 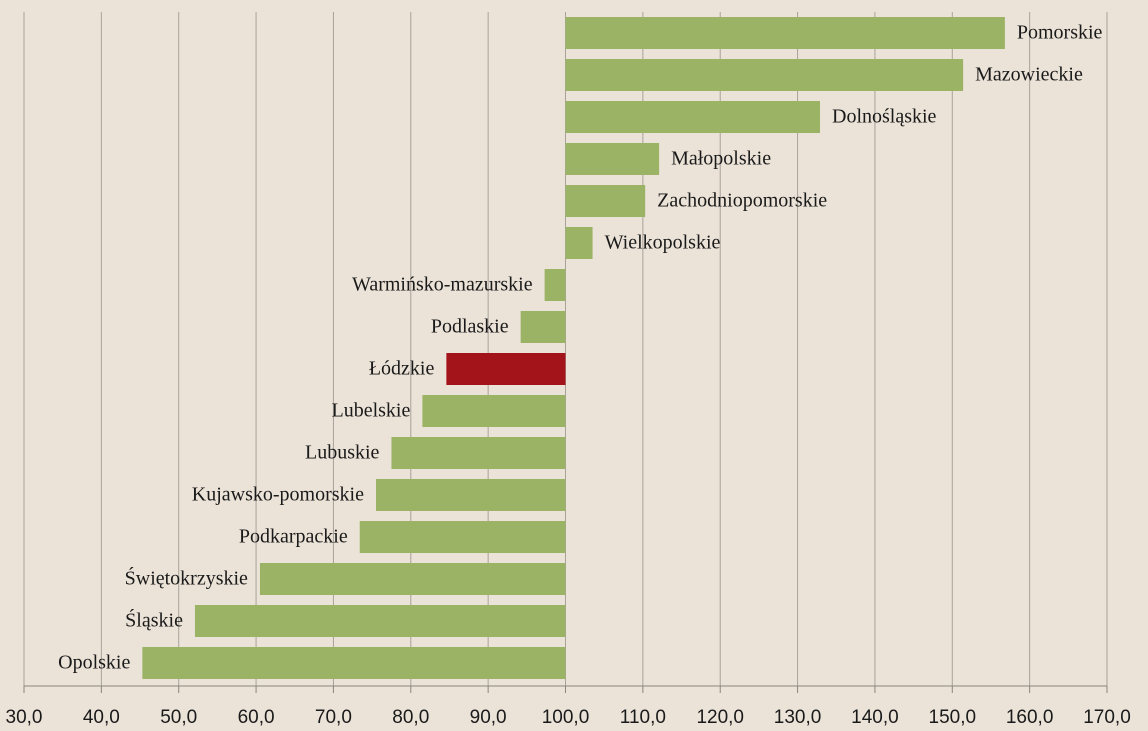 What do you see at coordinates (798, 717) in the screenshot?
I see `x-tick-label: 130,0` at bounding box center [798, 717].